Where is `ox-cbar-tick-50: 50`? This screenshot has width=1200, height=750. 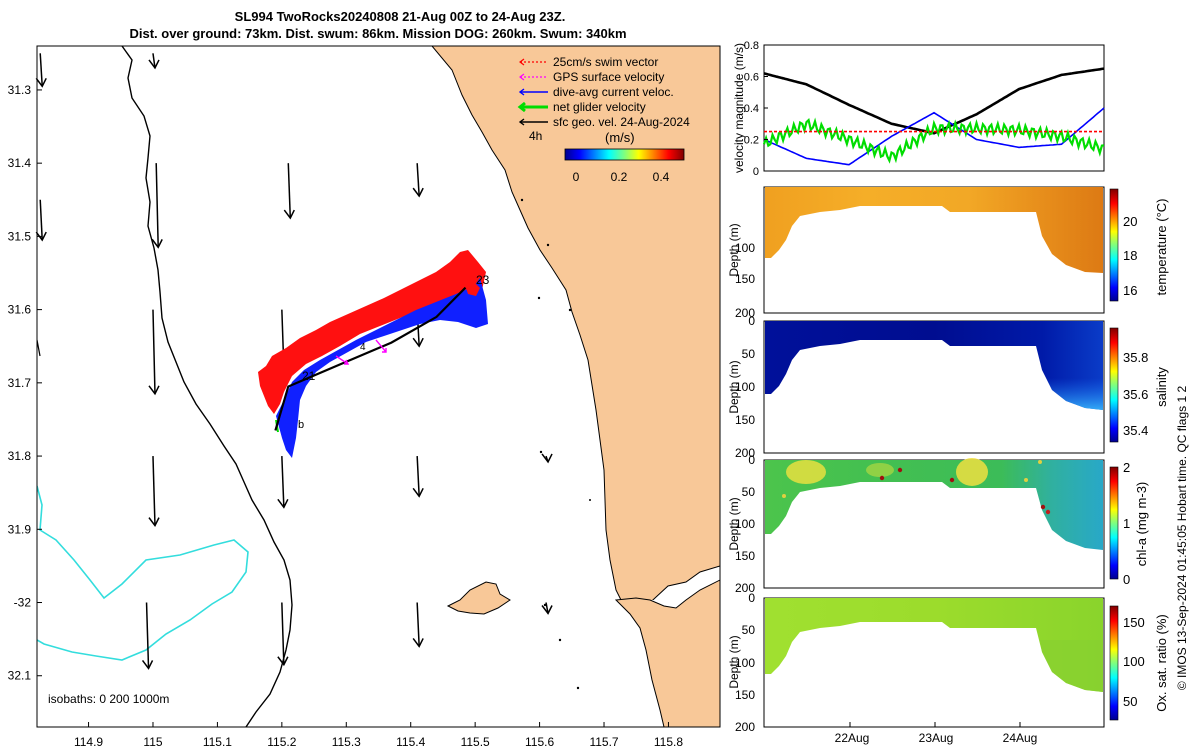
ox-cbar-tick-50: 50 is located at coordinates (1130, 701).